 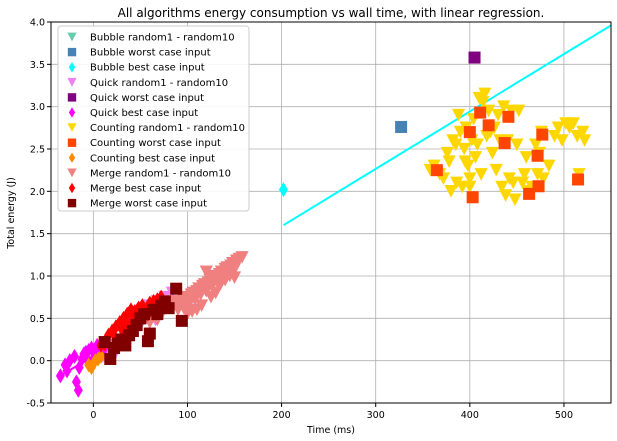 What do you see at coordinates (144, 113) in the screenshot?
I see `legend-entry-label: Quick best case input` at bounding box center [144, 113].